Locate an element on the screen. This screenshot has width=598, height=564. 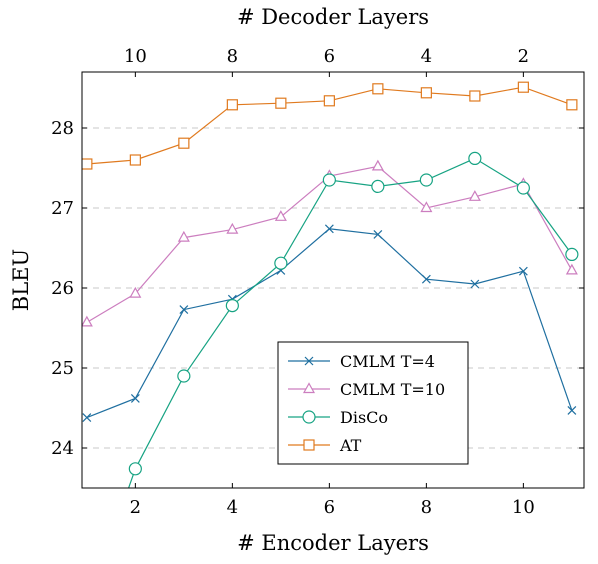
x-tick-label: 4 is located at coordinates (232, 507).